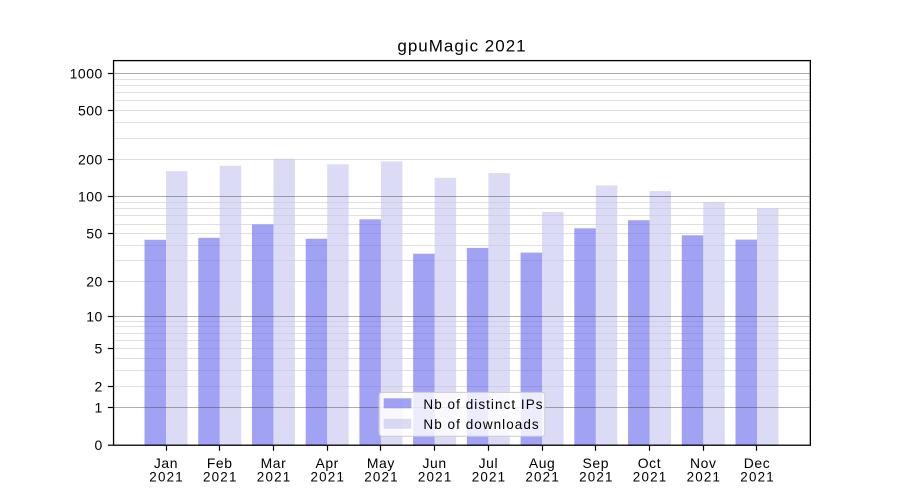 The image size is (900, 500). I want to click on svg-text: Jul, so click(489, 463).